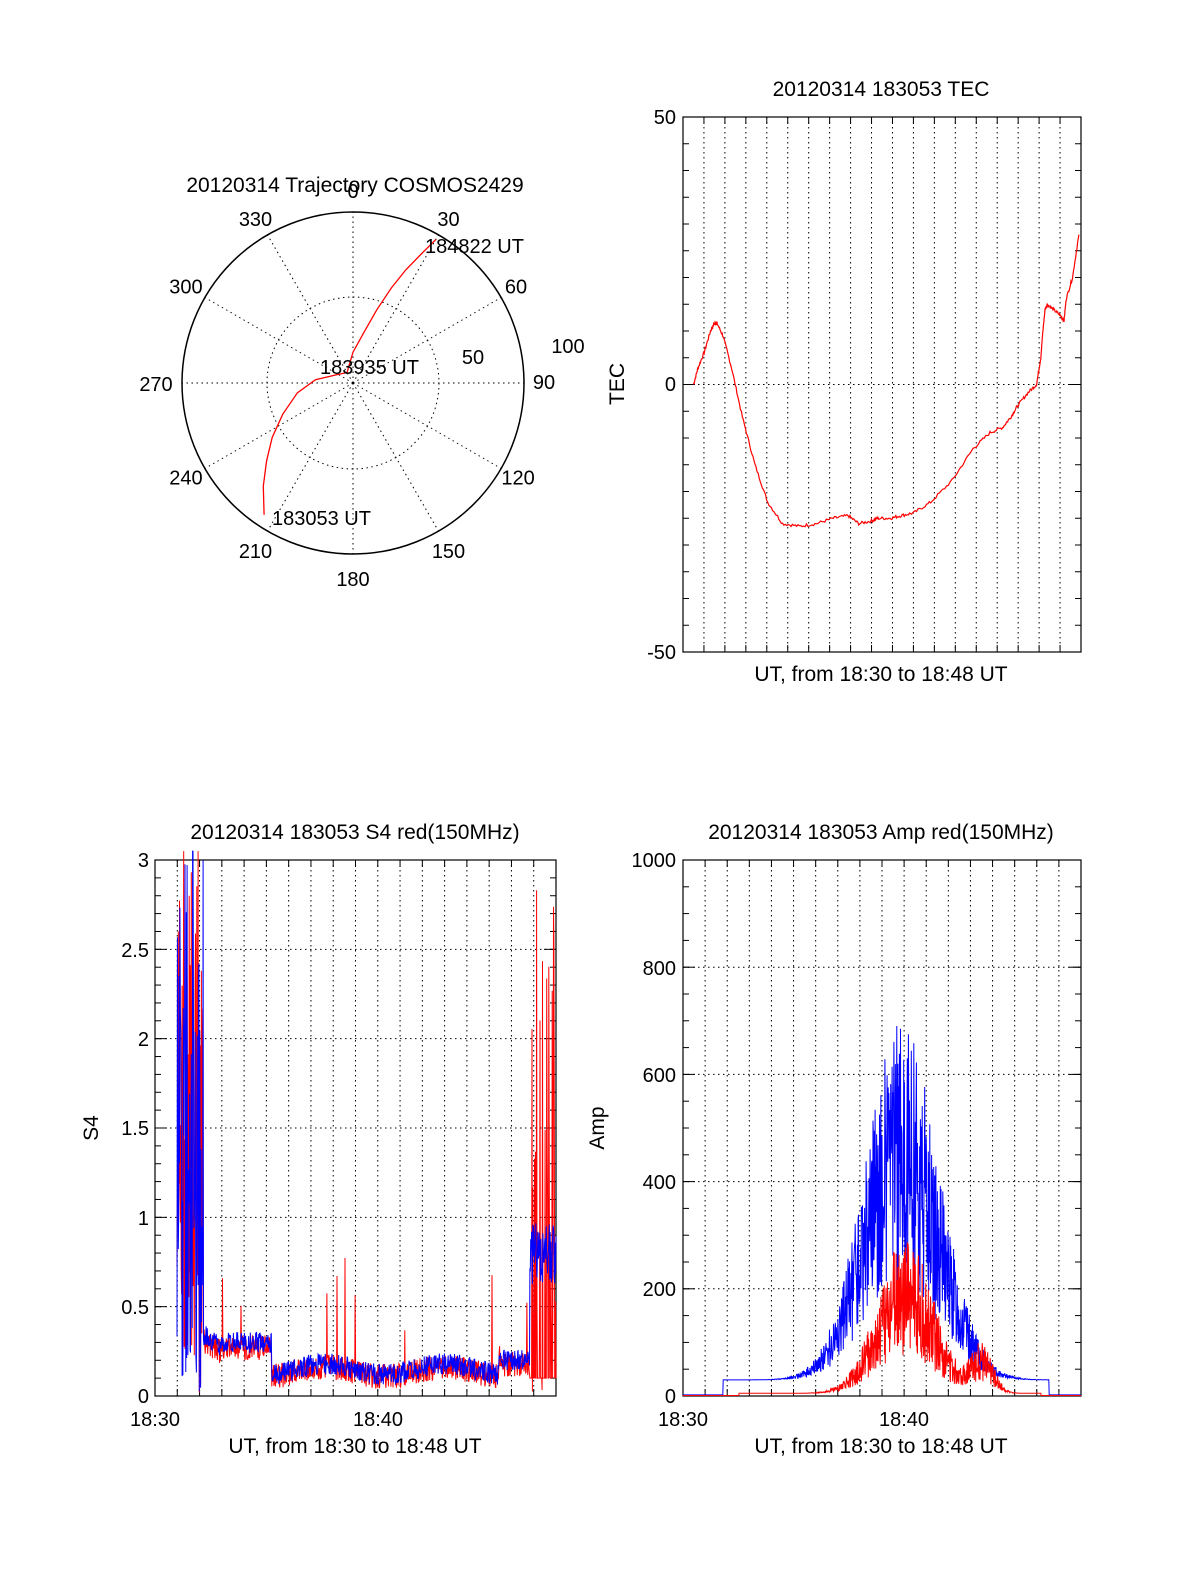 The image size is (1200, 1575). Describe the element at coordinates (135, 1129) in the screenshot. I see `s4-ytick-1-5: 1.5` at that location.